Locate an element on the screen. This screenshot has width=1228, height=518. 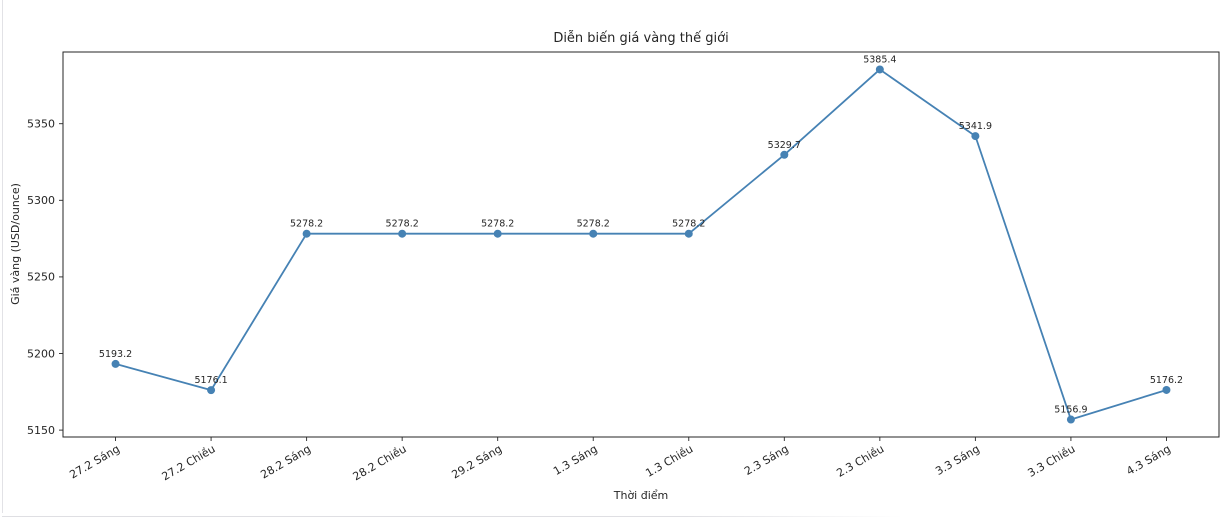
x-axis-label: Thời điểm is located at coordinates (641, 495).